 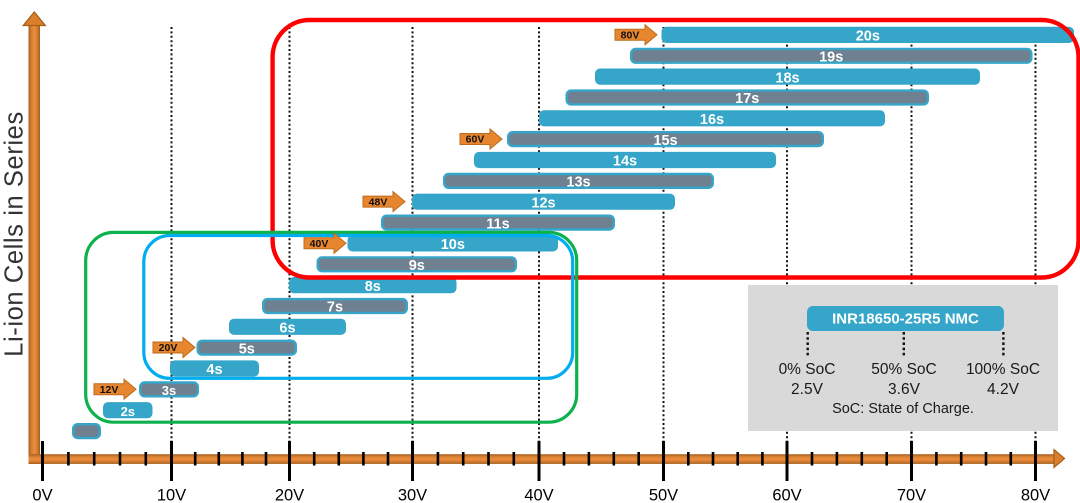 What do you see at coordinates (15, 234) in the screenshot?
I see `svg-text: Li-ion Cells in Series` at bounding box center [15, 234].